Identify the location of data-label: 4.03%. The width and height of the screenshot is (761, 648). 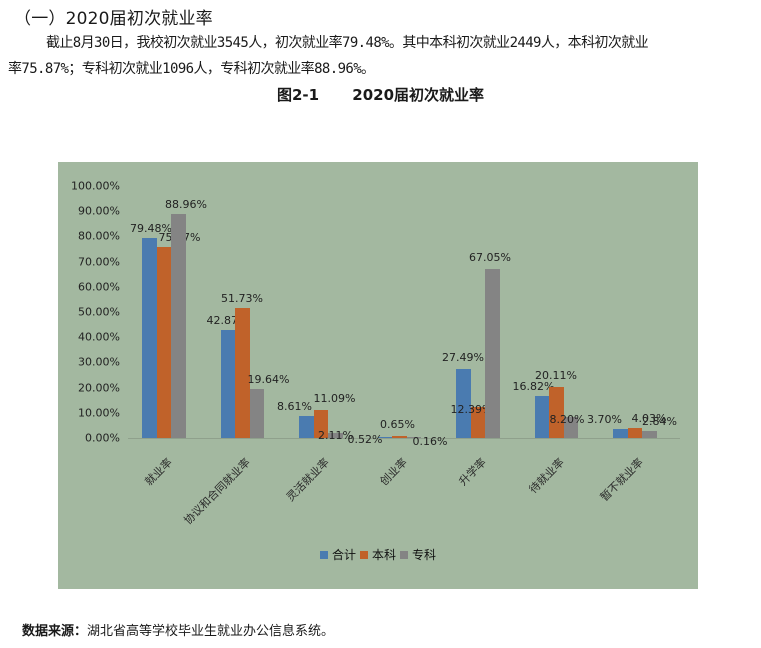
(649, 418).